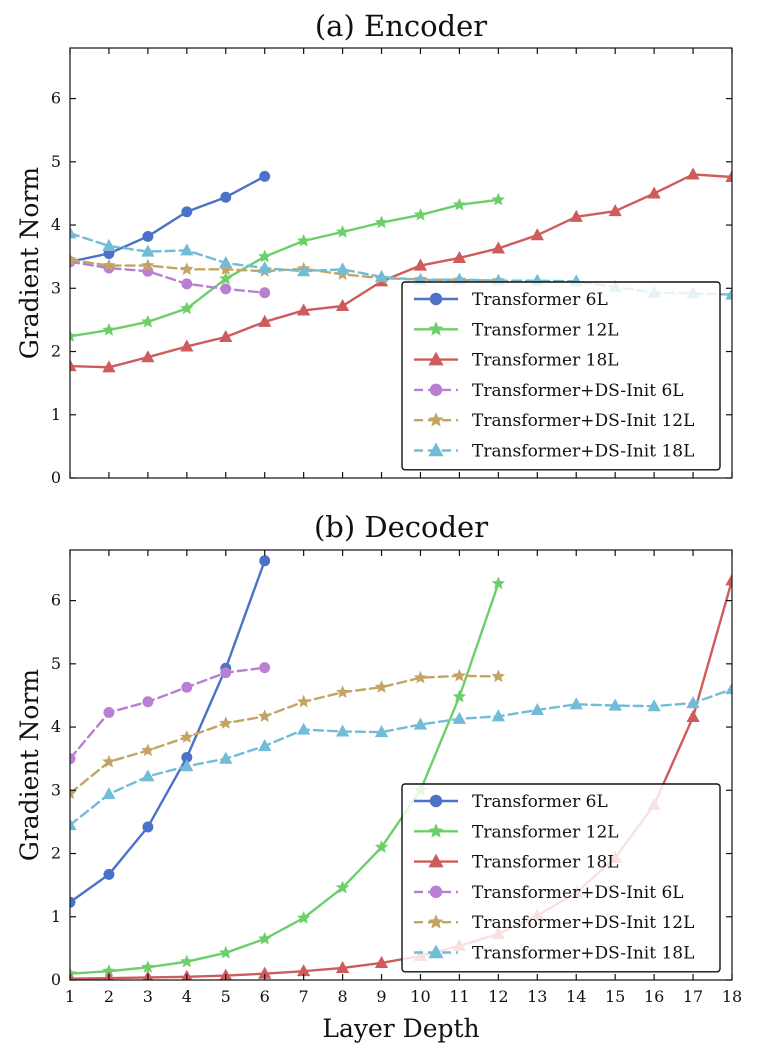  Describe the element at coordinates (148, 996) in the screenshot. I see `x-tick-label: 3` at that location.